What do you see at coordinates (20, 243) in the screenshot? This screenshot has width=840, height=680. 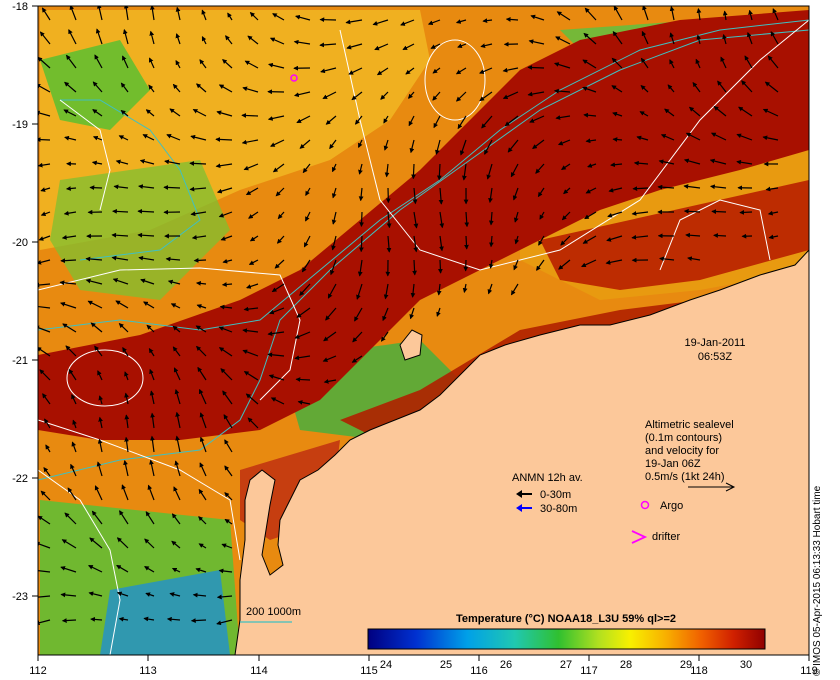 I see `y-tick-label: -20` at bounding box center [20, 243].